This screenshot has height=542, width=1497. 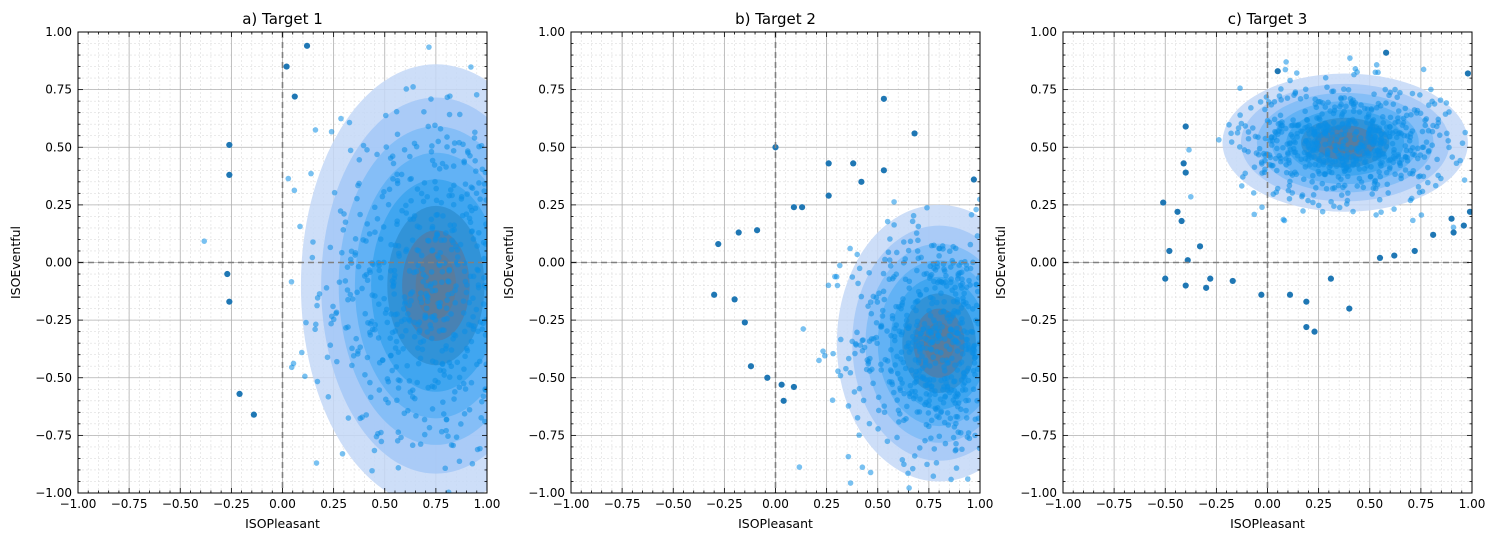 What do you see at coordinates (877, 504) in the screenshot?
I see `x-tick-label: 0.50` at bounding box center [877, 504].